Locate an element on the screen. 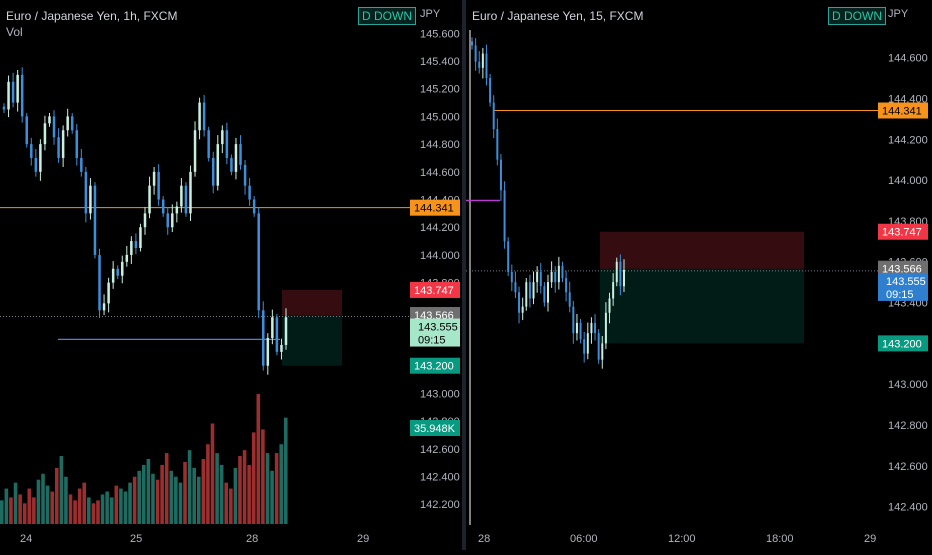 The width and height of the screenshot is (932, 555). y-tick-label: 145.600 is located at coordinates (440, 34).